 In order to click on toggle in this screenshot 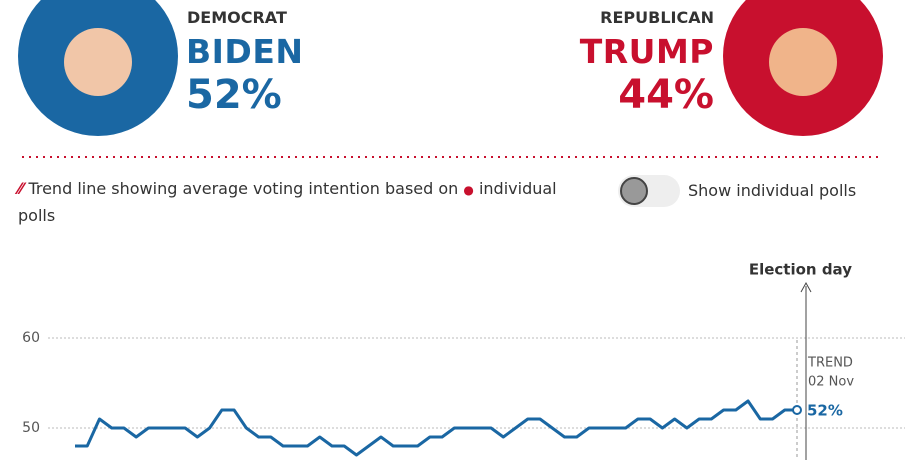, I will do `click(649, 191)`.